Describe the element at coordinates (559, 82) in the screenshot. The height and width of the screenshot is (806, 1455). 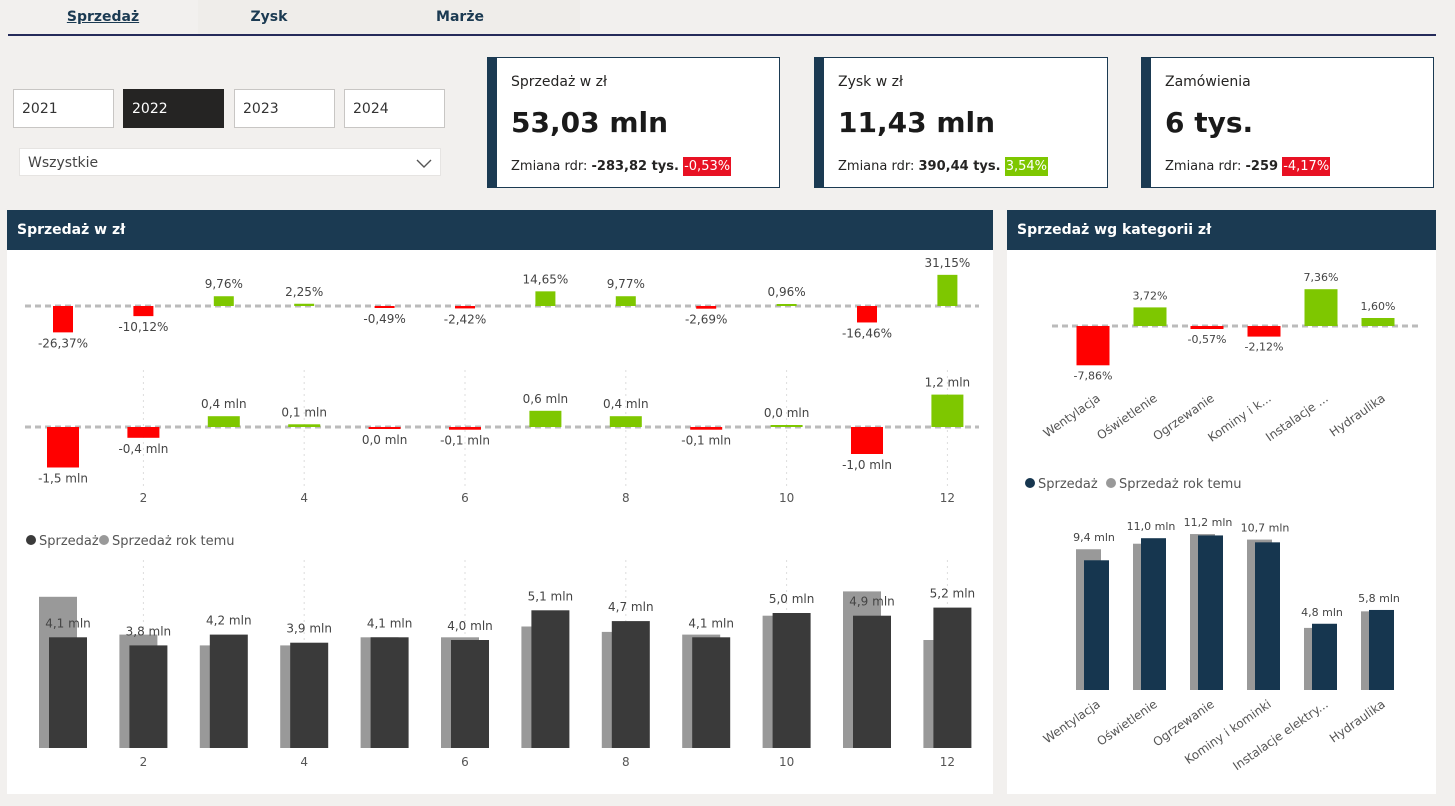
I see `kpi-title: Sprzedaż w zł` at that location.